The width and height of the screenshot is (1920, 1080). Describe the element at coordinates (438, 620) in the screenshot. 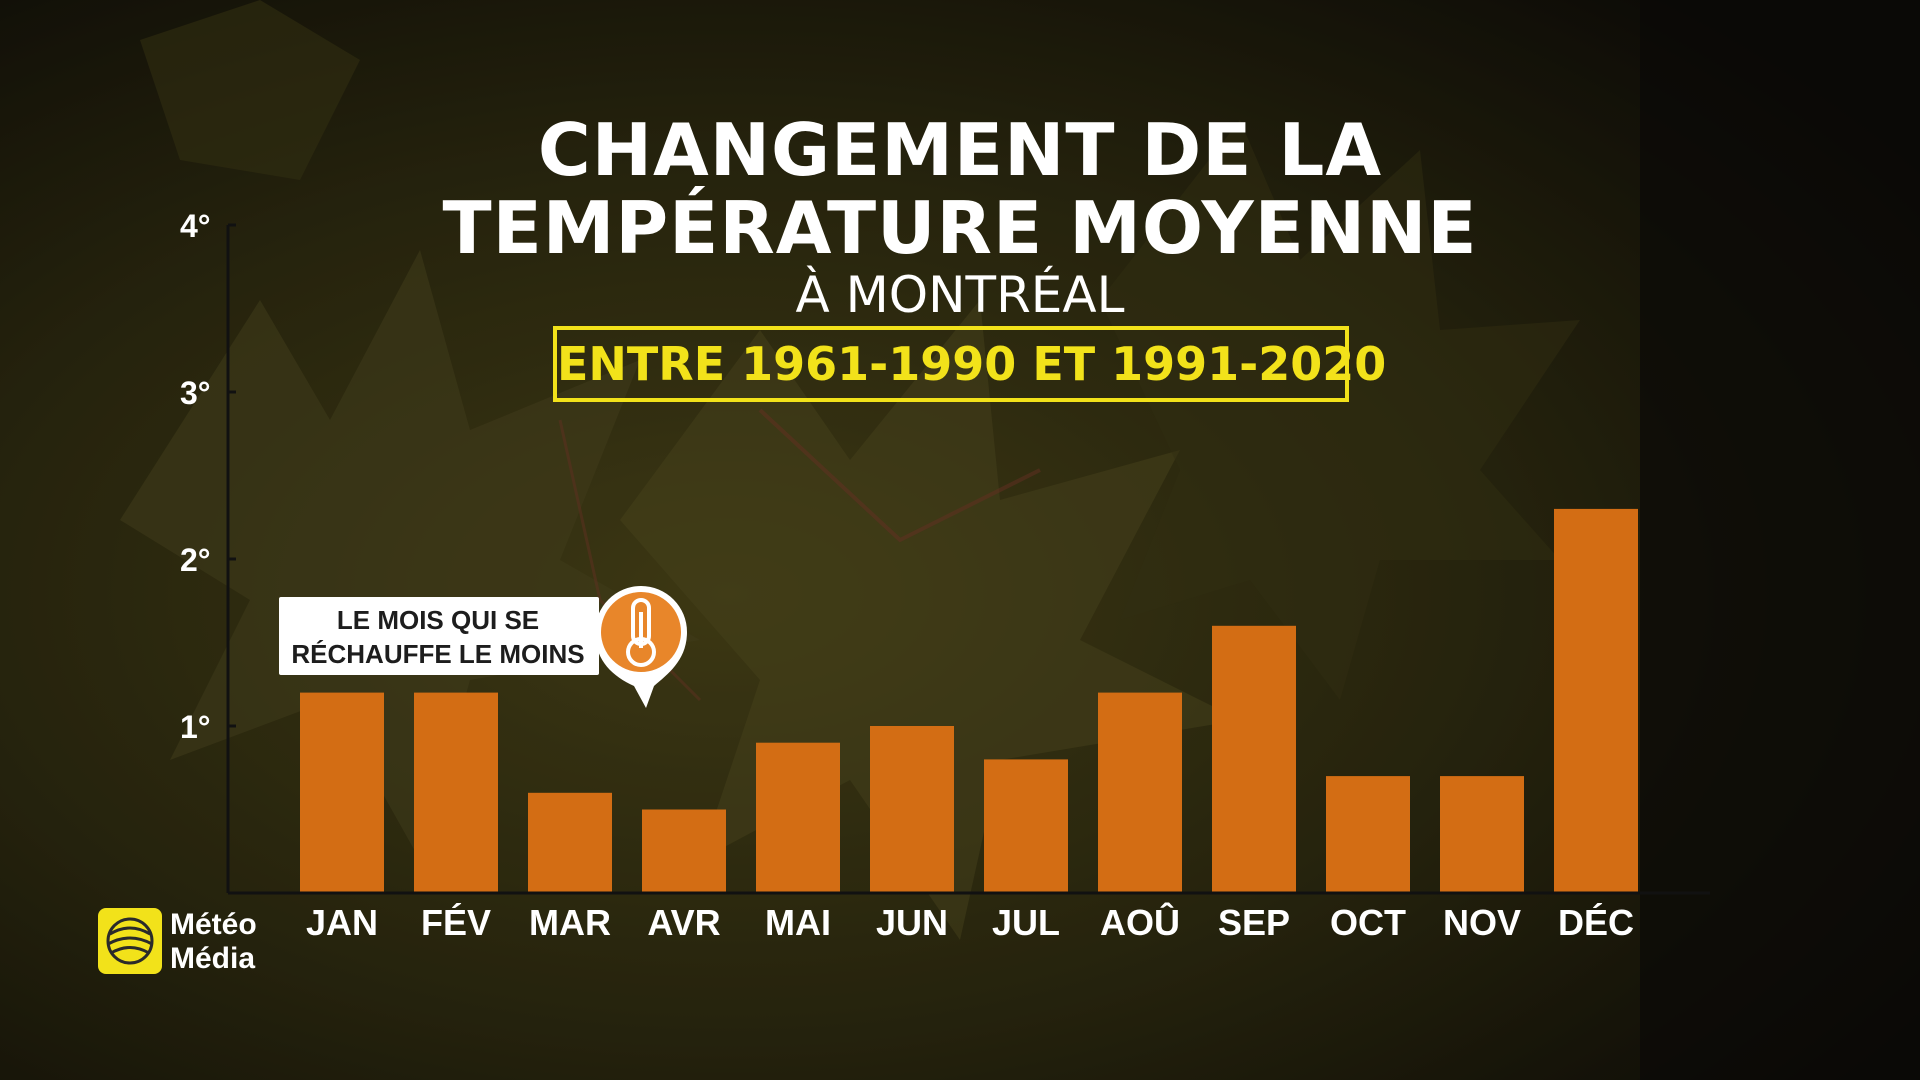

I see `callout-line1: LE MOIS QUI SE` at that location.